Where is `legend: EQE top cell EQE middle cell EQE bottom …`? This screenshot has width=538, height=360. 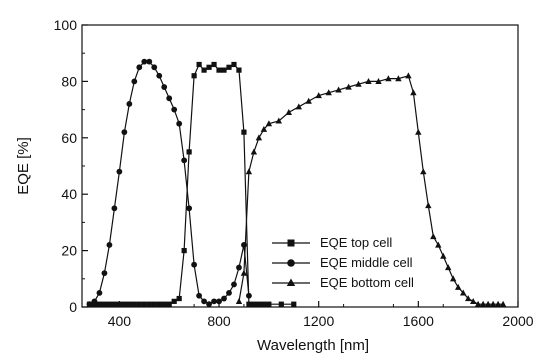
legend: EQE top cell EQE middle cell EQE bottom … is located at coordinates (343, 262).